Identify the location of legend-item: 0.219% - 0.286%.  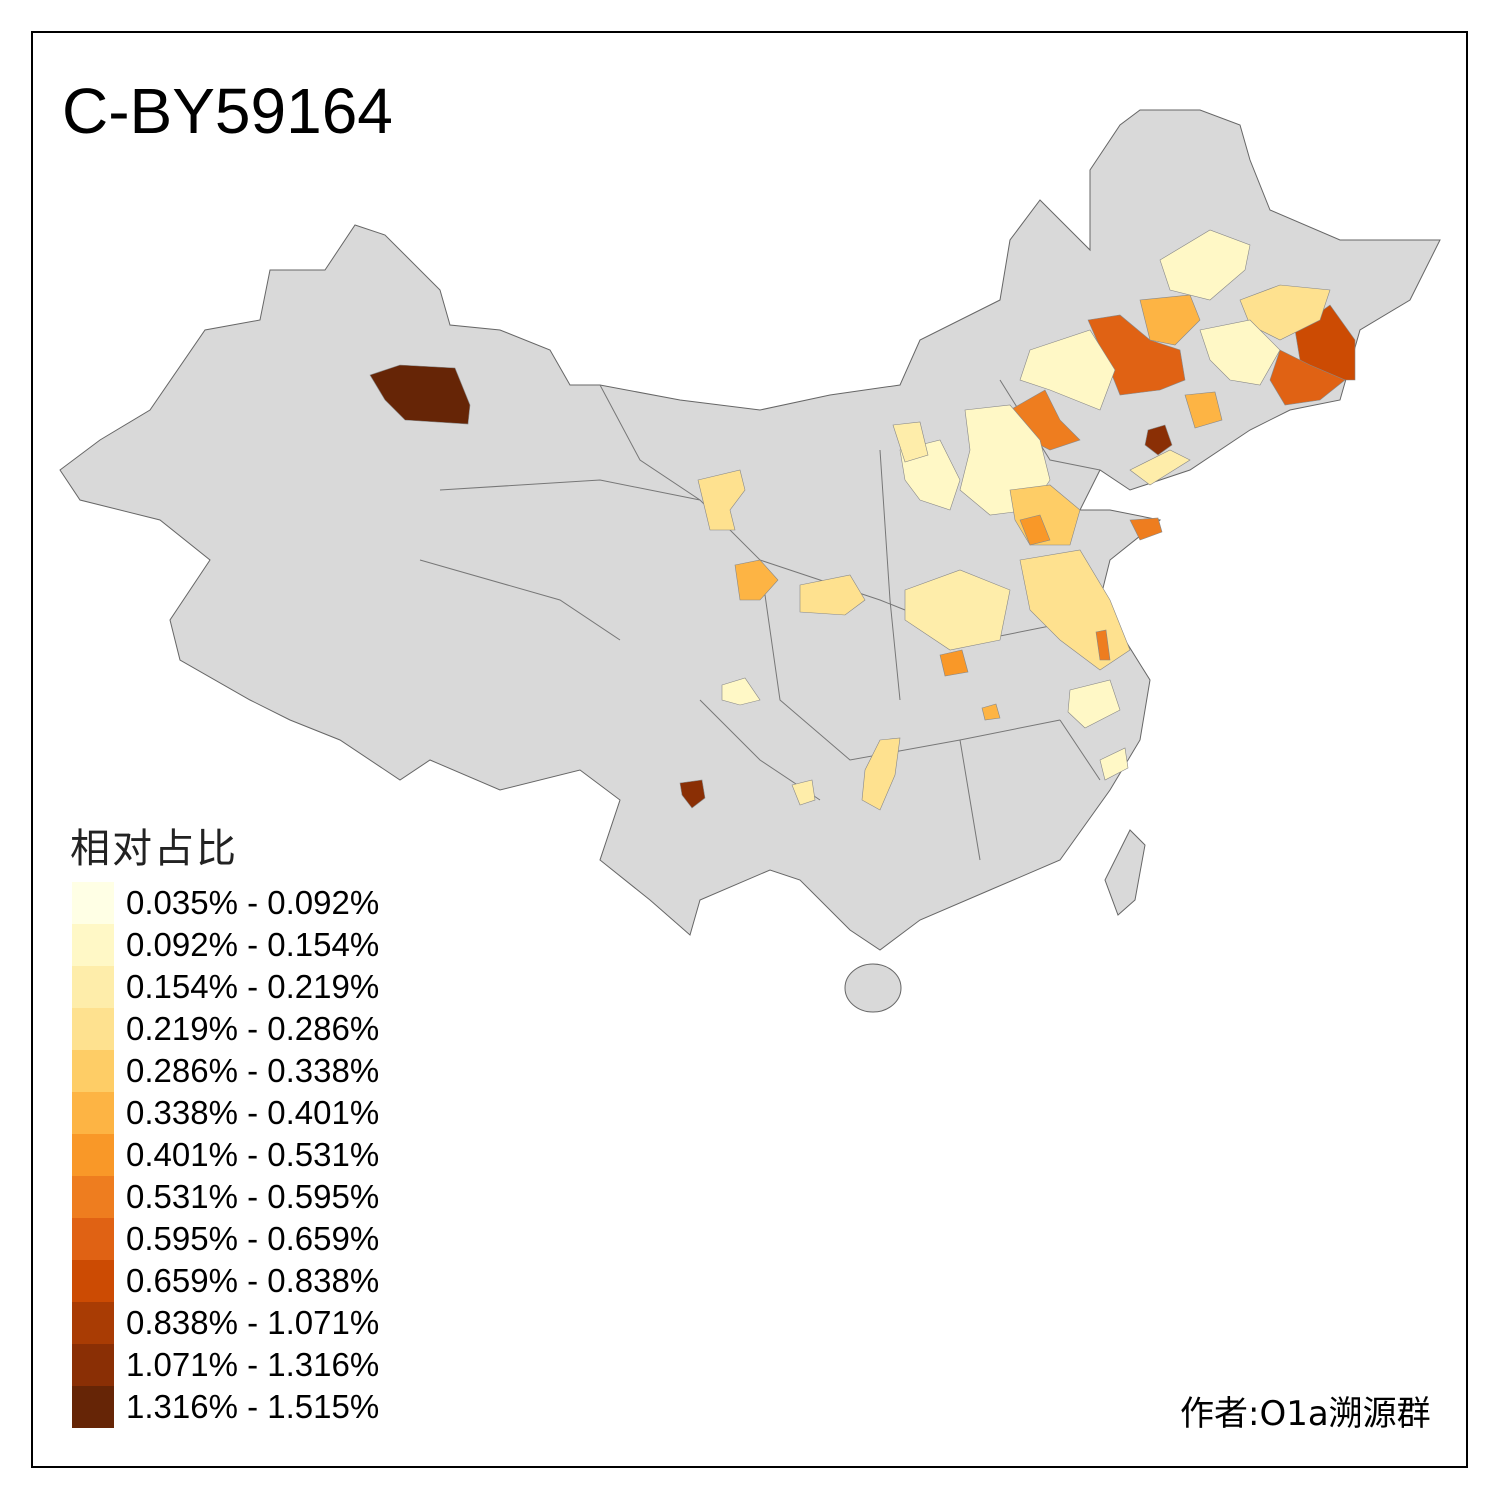
(225, 1029).